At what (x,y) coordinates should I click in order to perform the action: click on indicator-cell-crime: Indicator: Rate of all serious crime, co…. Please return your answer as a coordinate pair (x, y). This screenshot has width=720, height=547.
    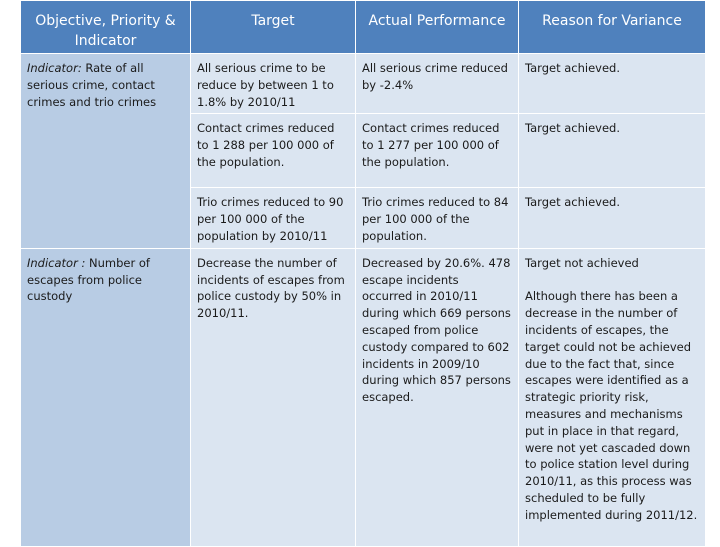
    Looking at the image, I should click on (105, 151).